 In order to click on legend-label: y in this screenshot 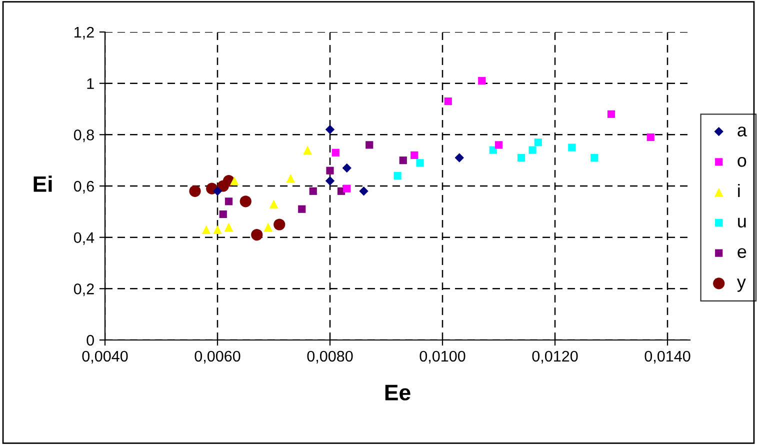, I will do `click(741, 285)`.